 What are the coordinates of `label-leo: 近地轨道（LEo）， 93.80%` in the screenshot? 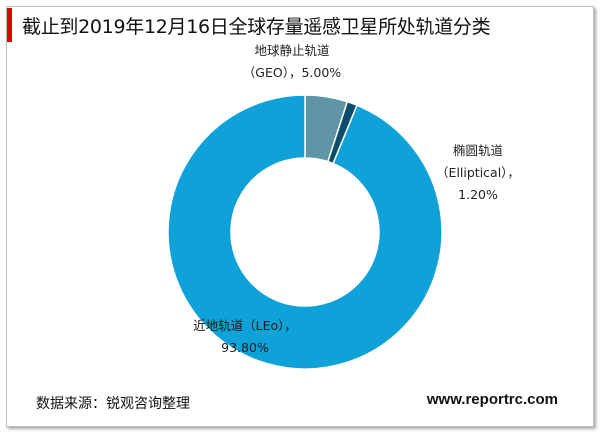 It's located at (245, 337).